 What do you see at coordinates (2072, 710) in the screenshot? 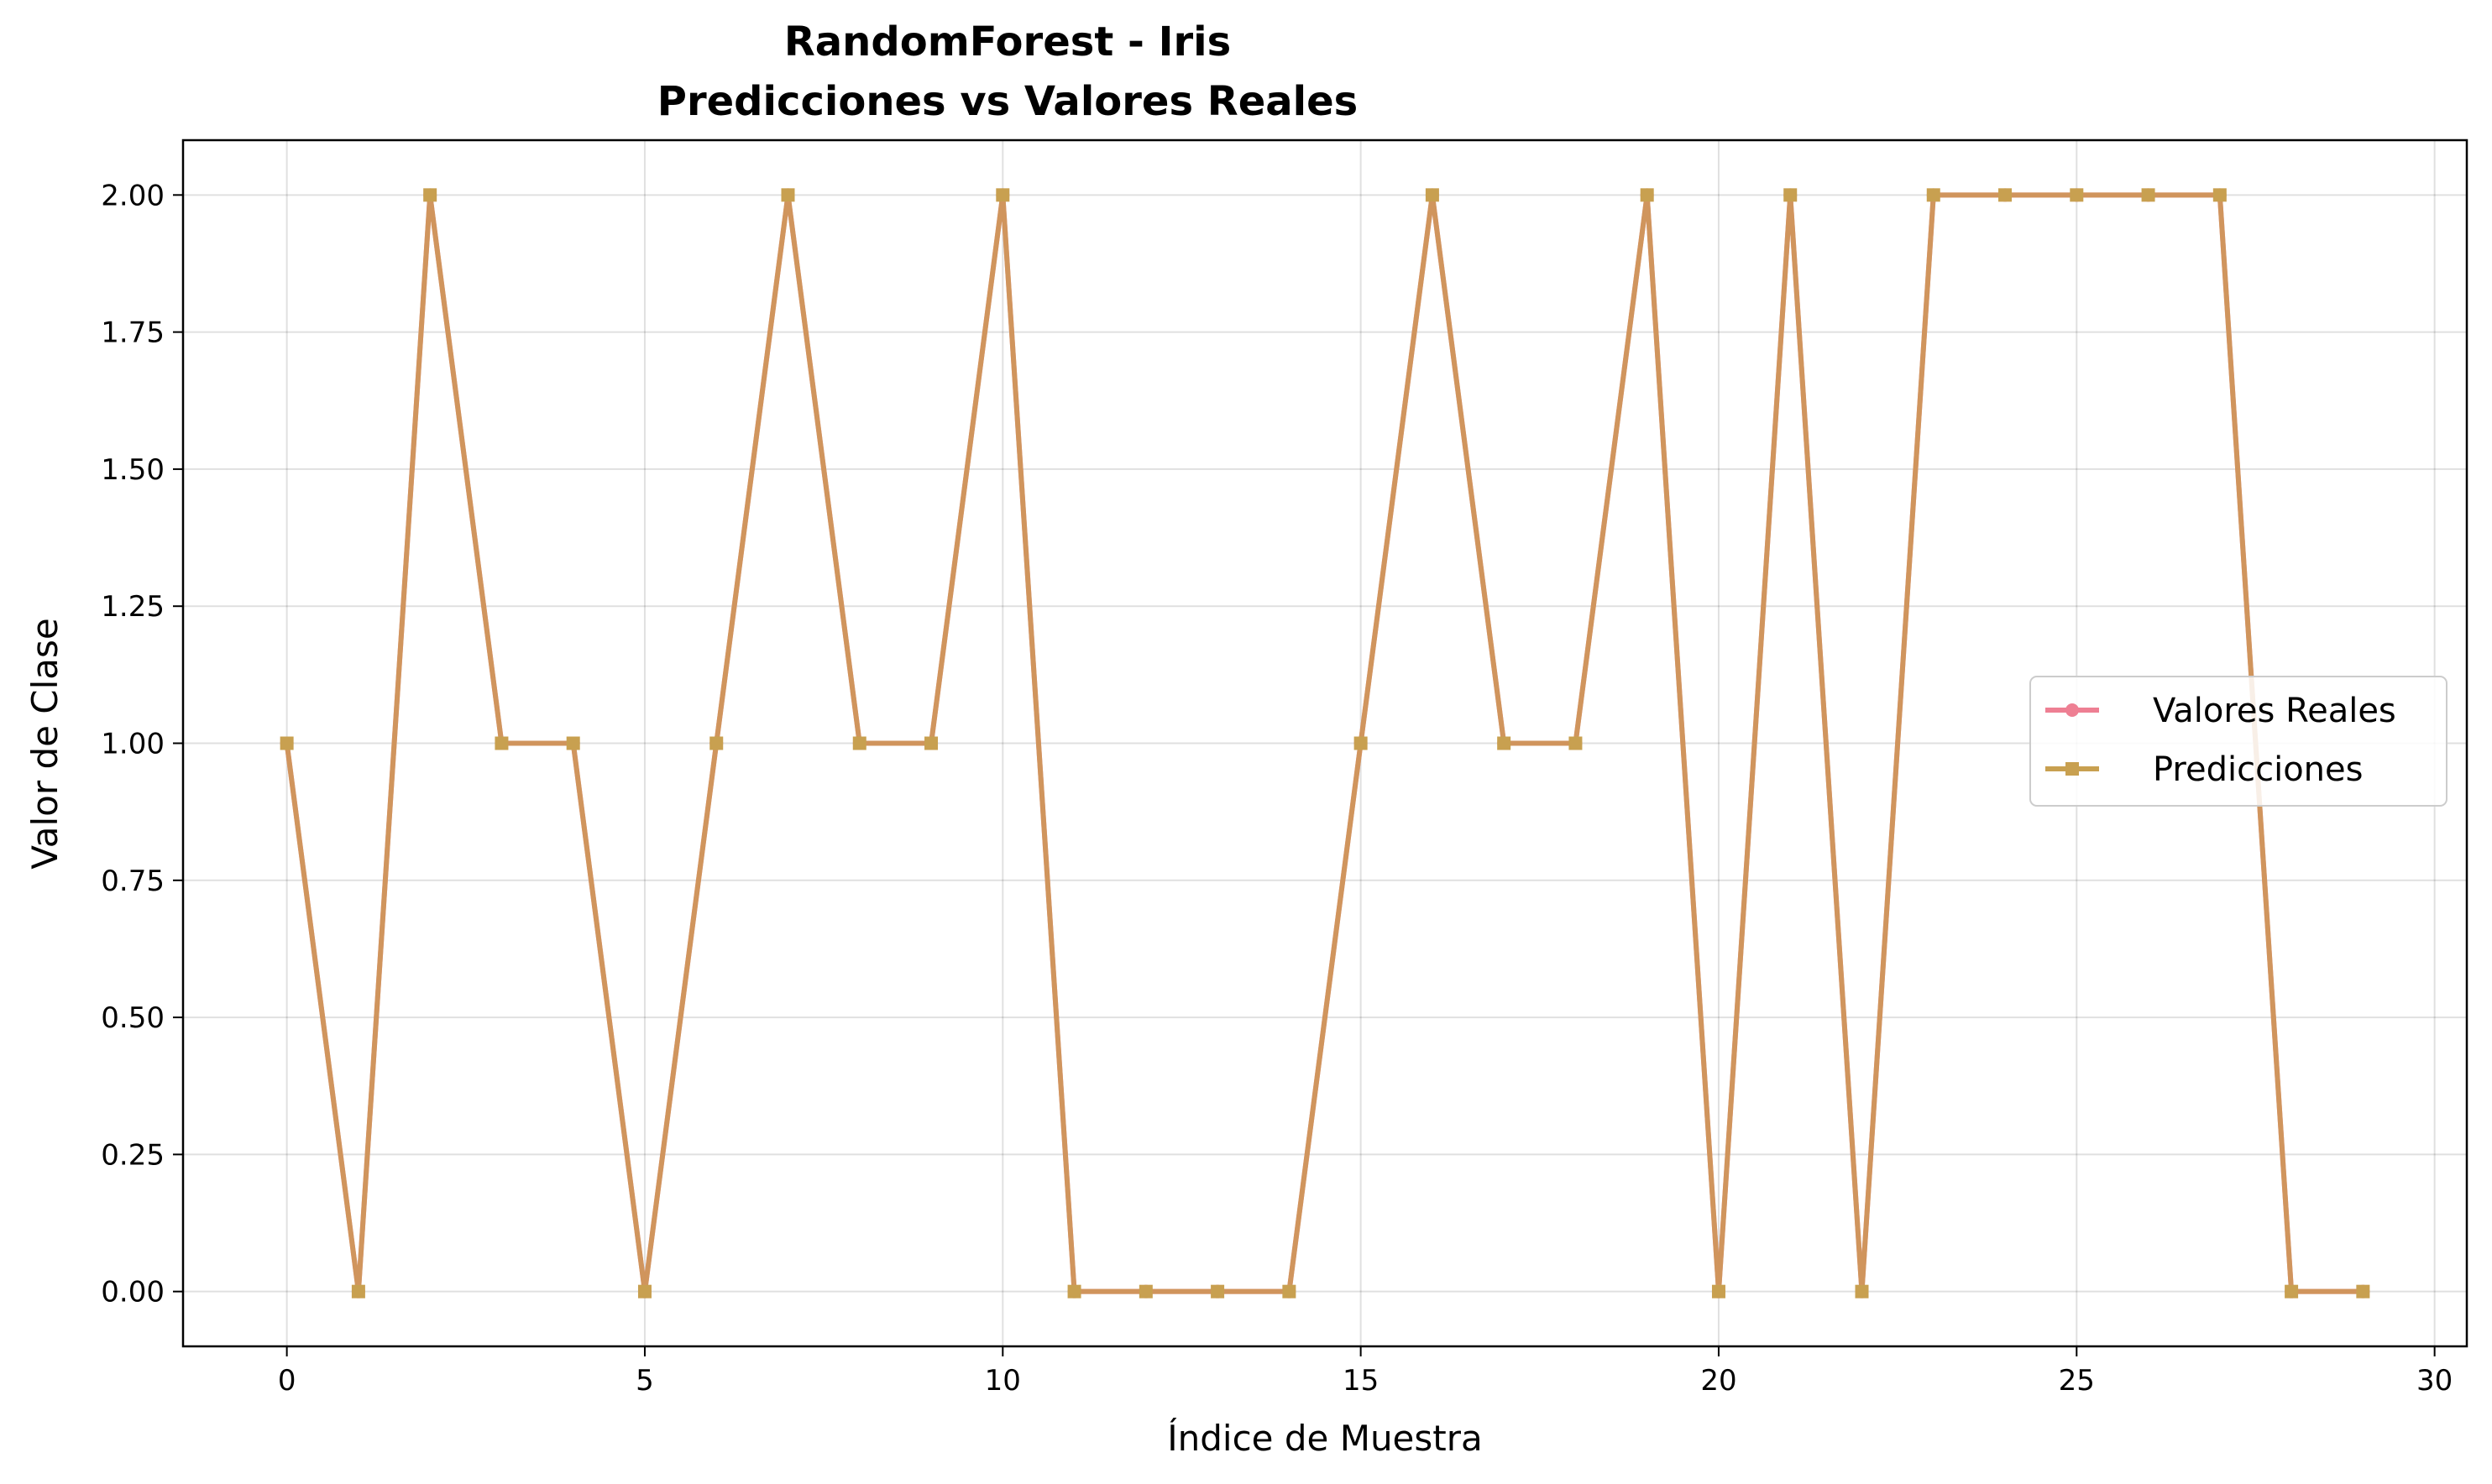
I see `legend-marker-valores-reales` at bounding box center [2072, 710].